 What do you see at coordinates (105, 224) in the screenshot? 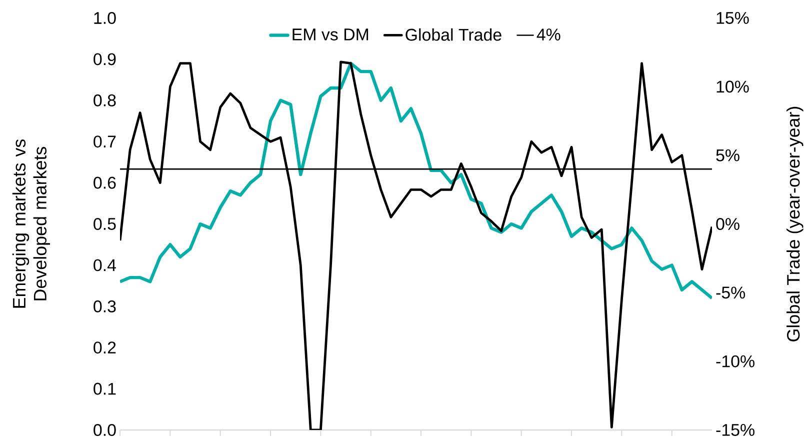
I see `y-tick-label: 0.5` at bounding box center [105, 224].